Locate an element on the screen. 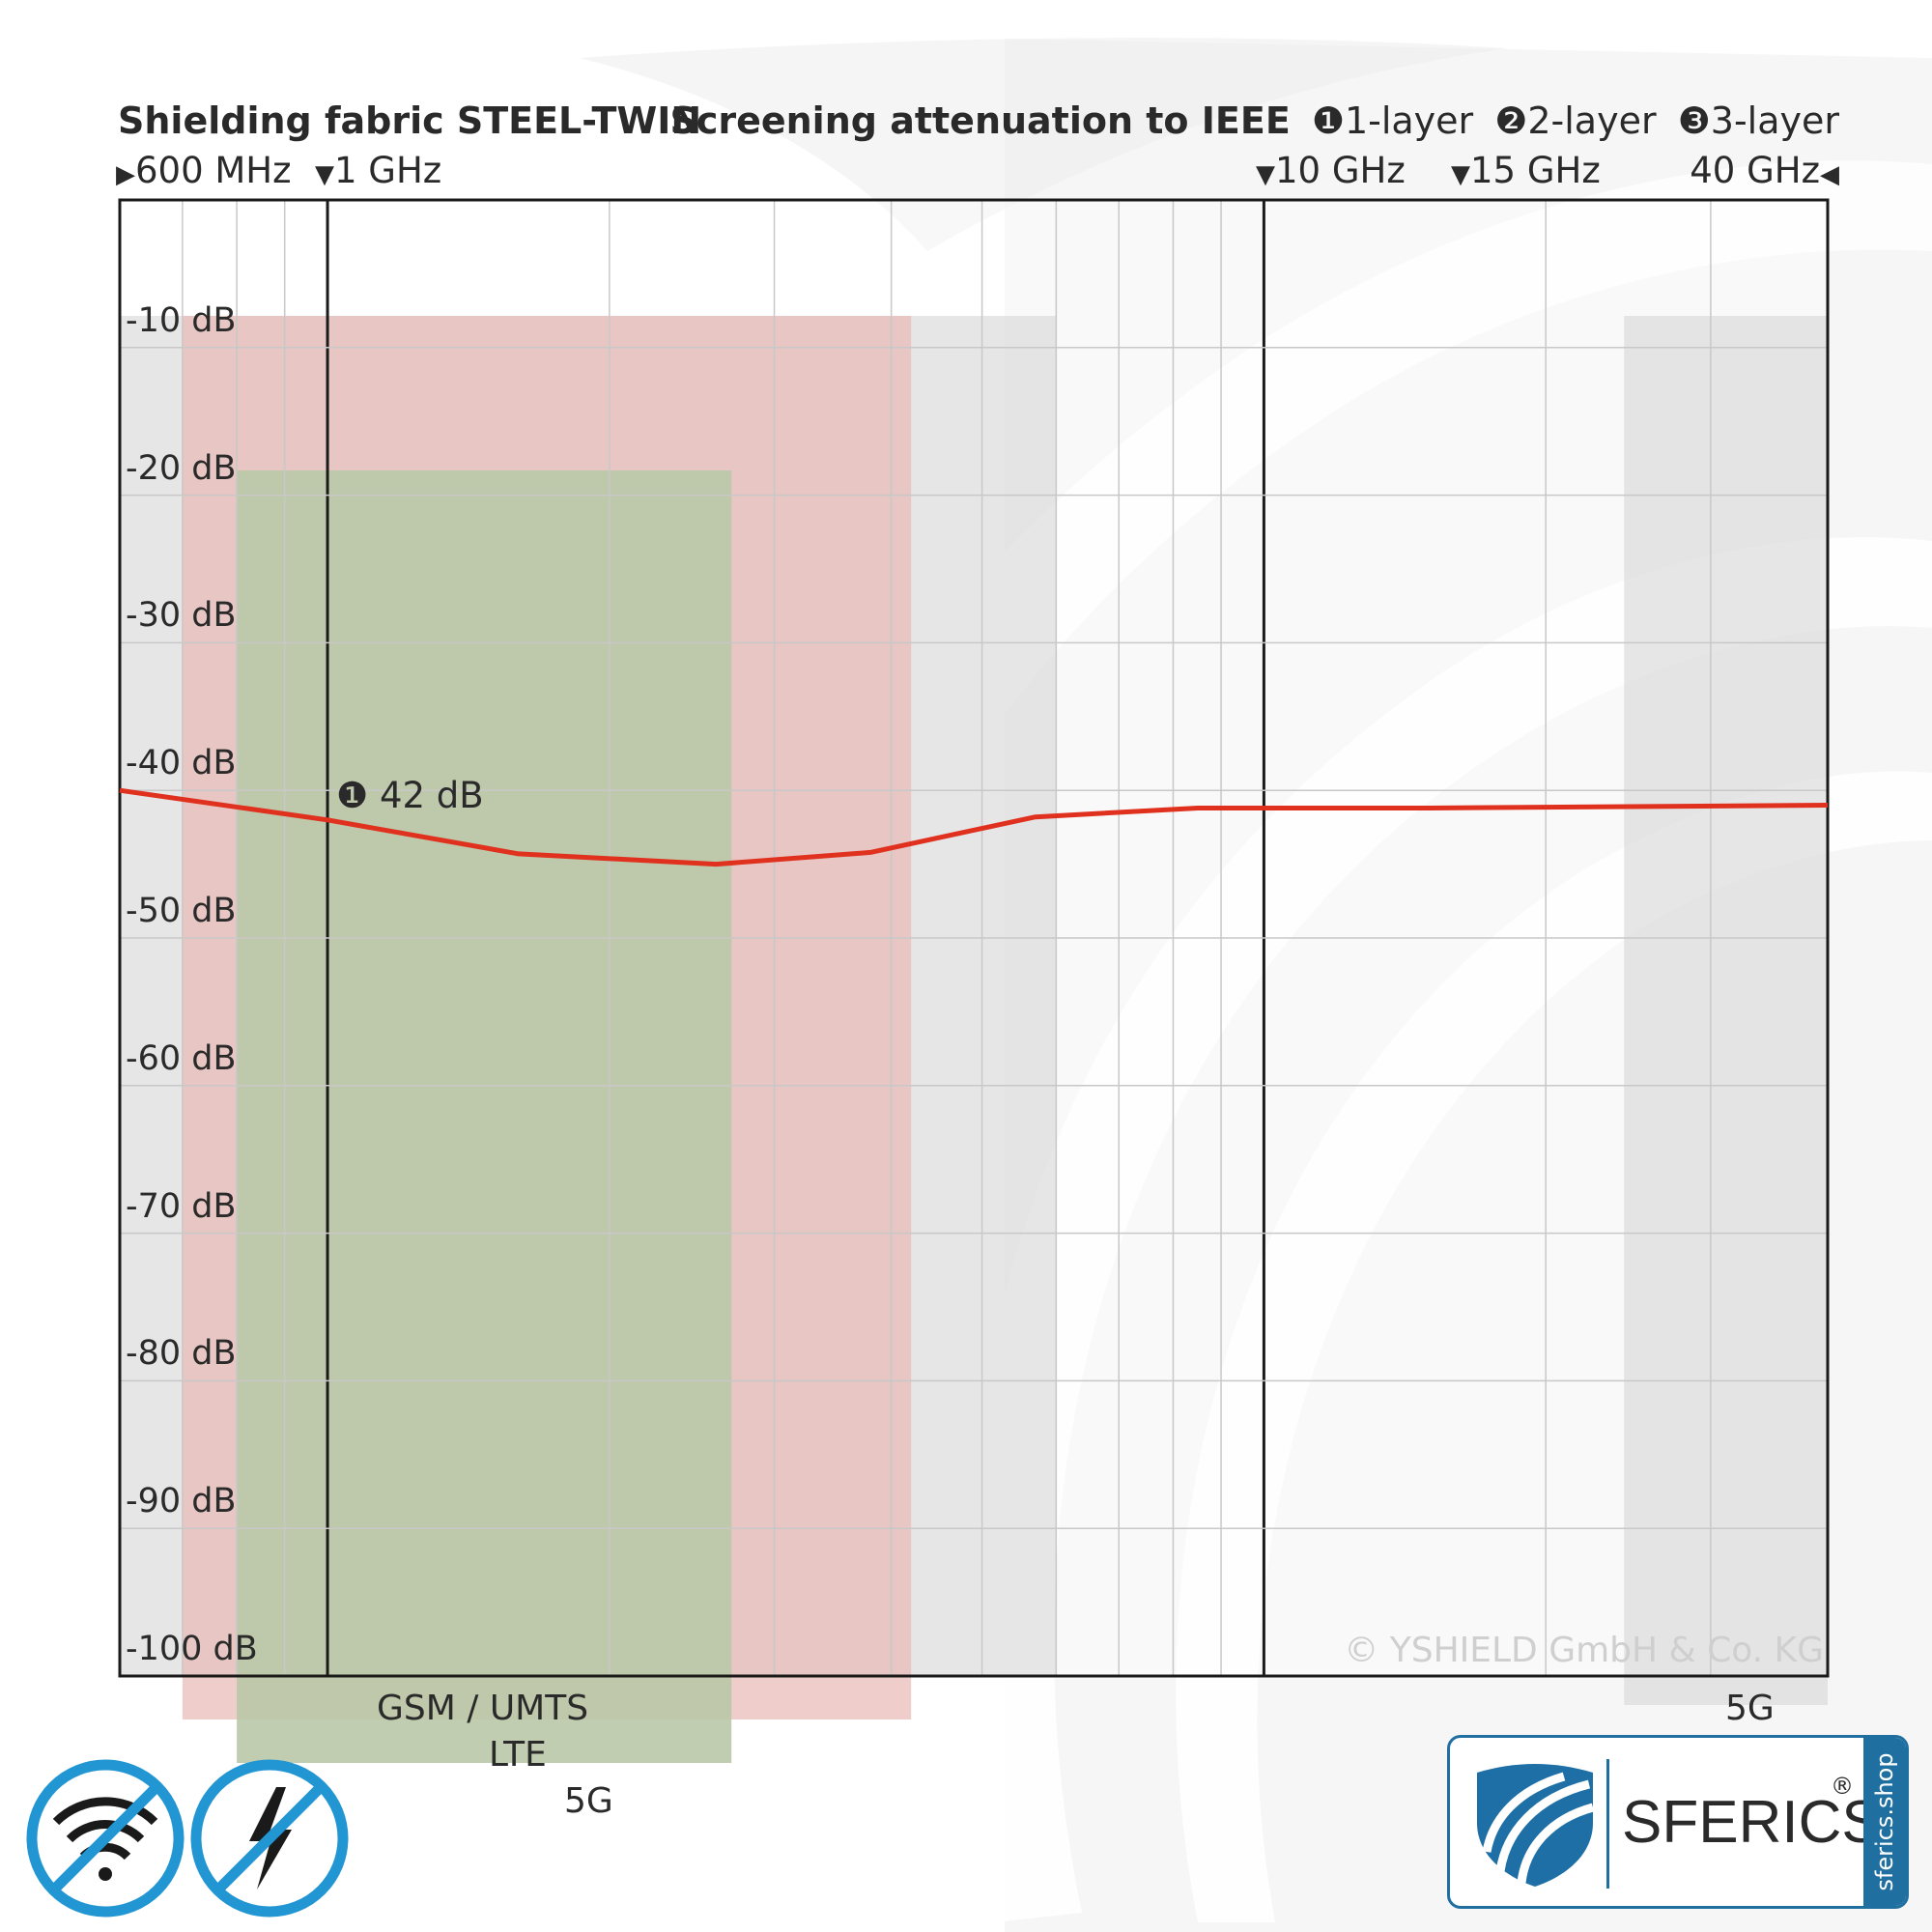 This screenshot has width=1932, height=1932. layer-label-2: 2-layer is located at coordinates (1592, 120).